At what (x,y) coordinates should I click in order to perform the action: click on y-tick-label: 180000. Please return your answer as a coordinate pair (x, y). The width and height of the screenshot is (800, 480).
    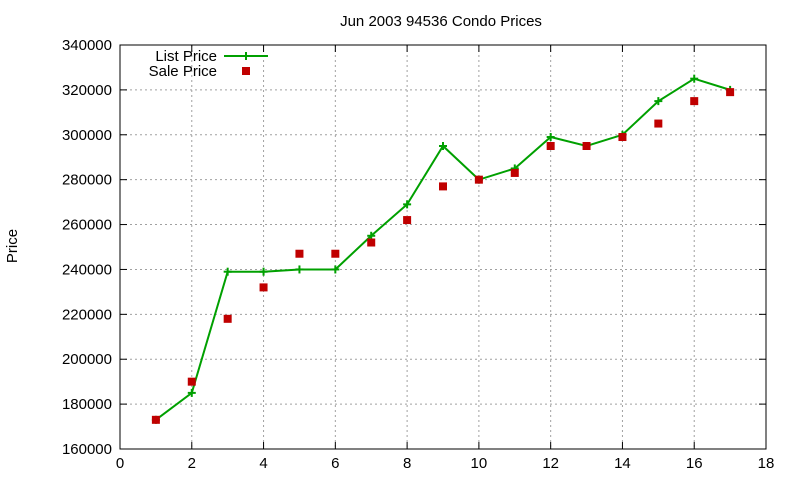
    Looking at the image, I should click on (87, 404).